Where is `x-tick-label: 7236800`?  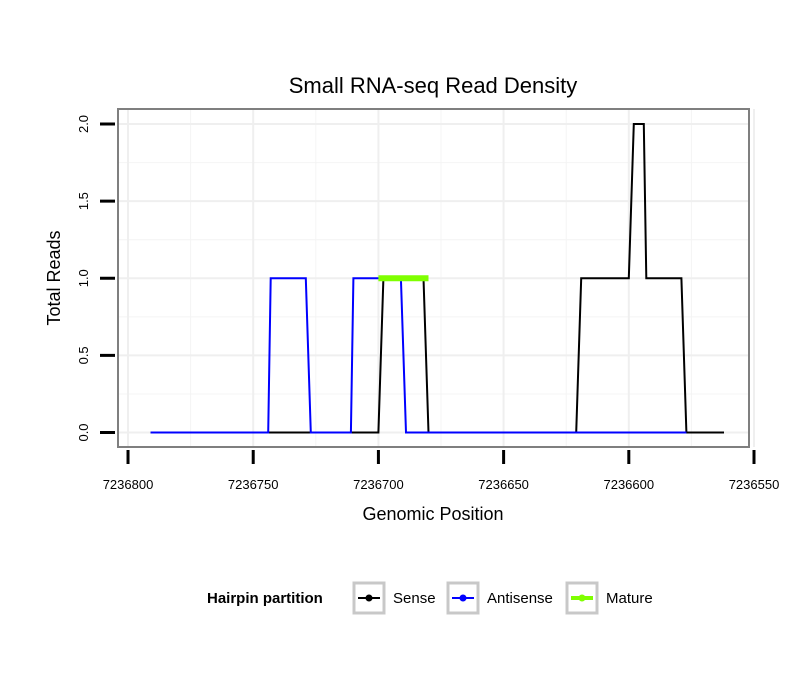
x-tick-label: 7236800 is located at coordinates (128, 484).